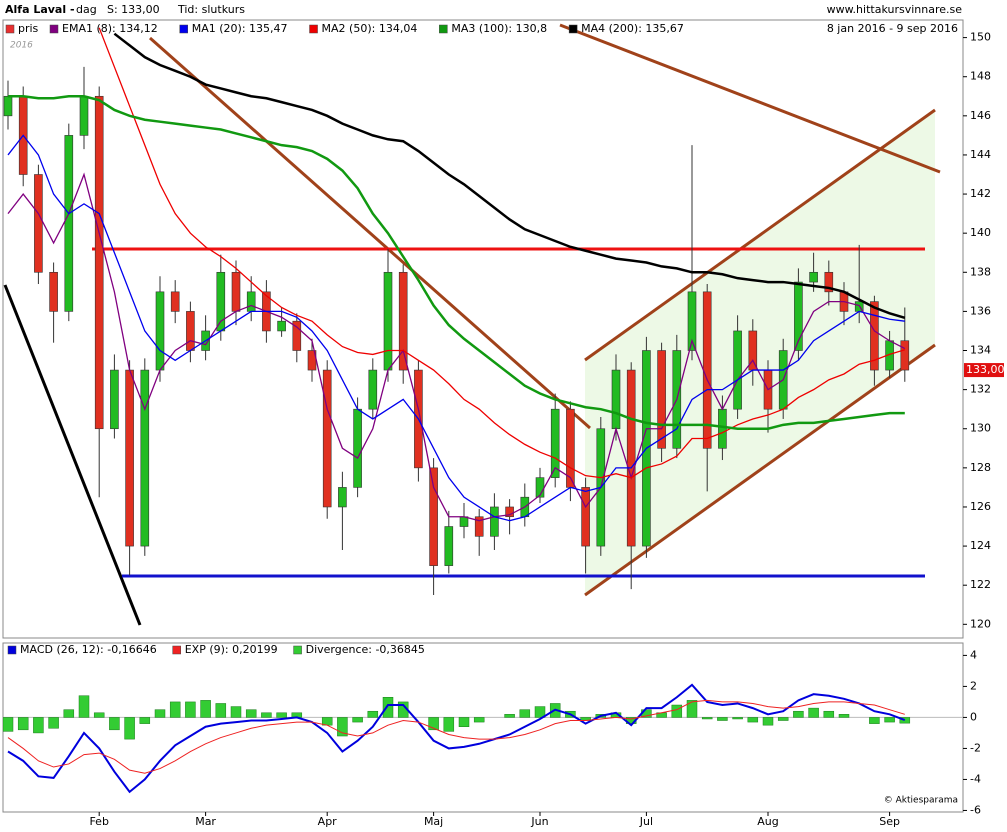 Image resolution: width=1007 pixels, height=832 pixels. I want to click on legend-label: pris, so click(28, 28).